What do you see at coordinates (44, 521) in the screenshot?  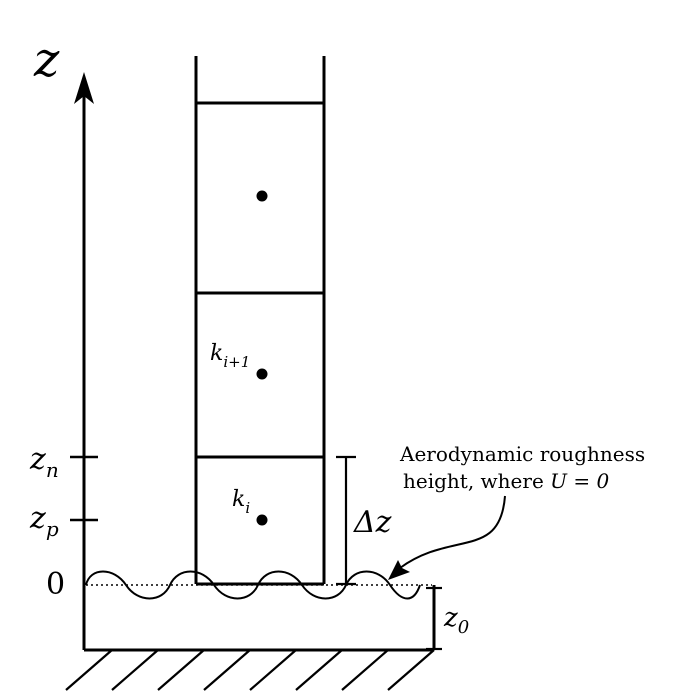 I see `tick-label-zp: zp` at bounding box center [44, 521].